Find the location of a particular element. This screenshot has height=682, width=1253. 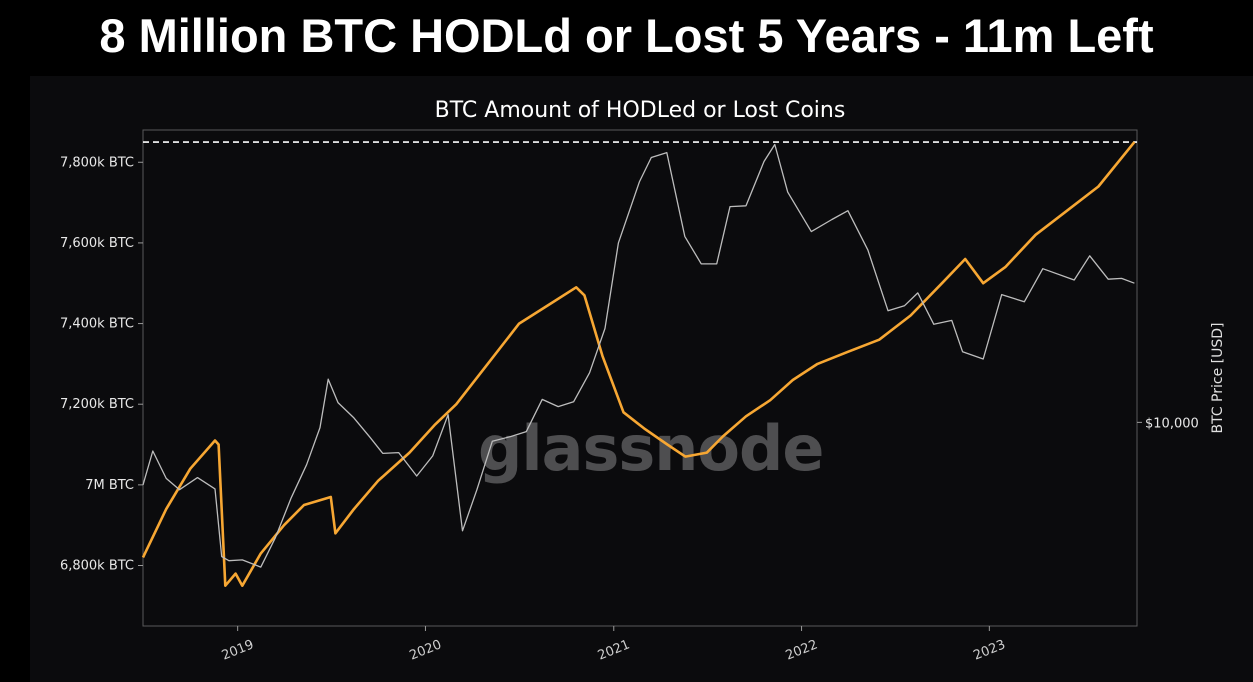

watermark: glassnode is located at coordinates (651, 448).